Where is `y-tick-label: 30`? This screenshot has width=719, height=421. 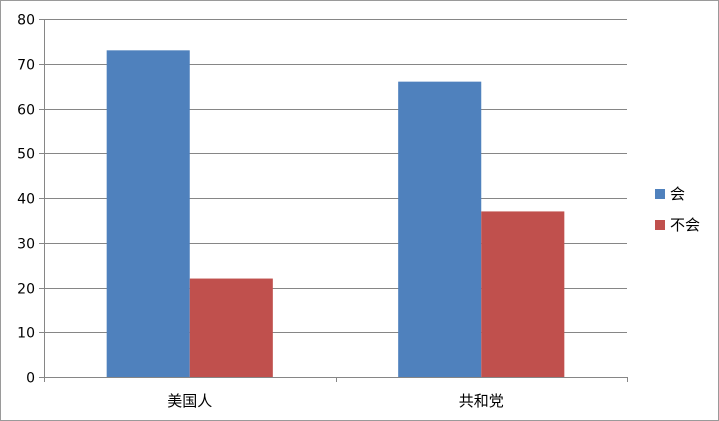 y-tick-label: 30 is located at coordinates (26, 245).